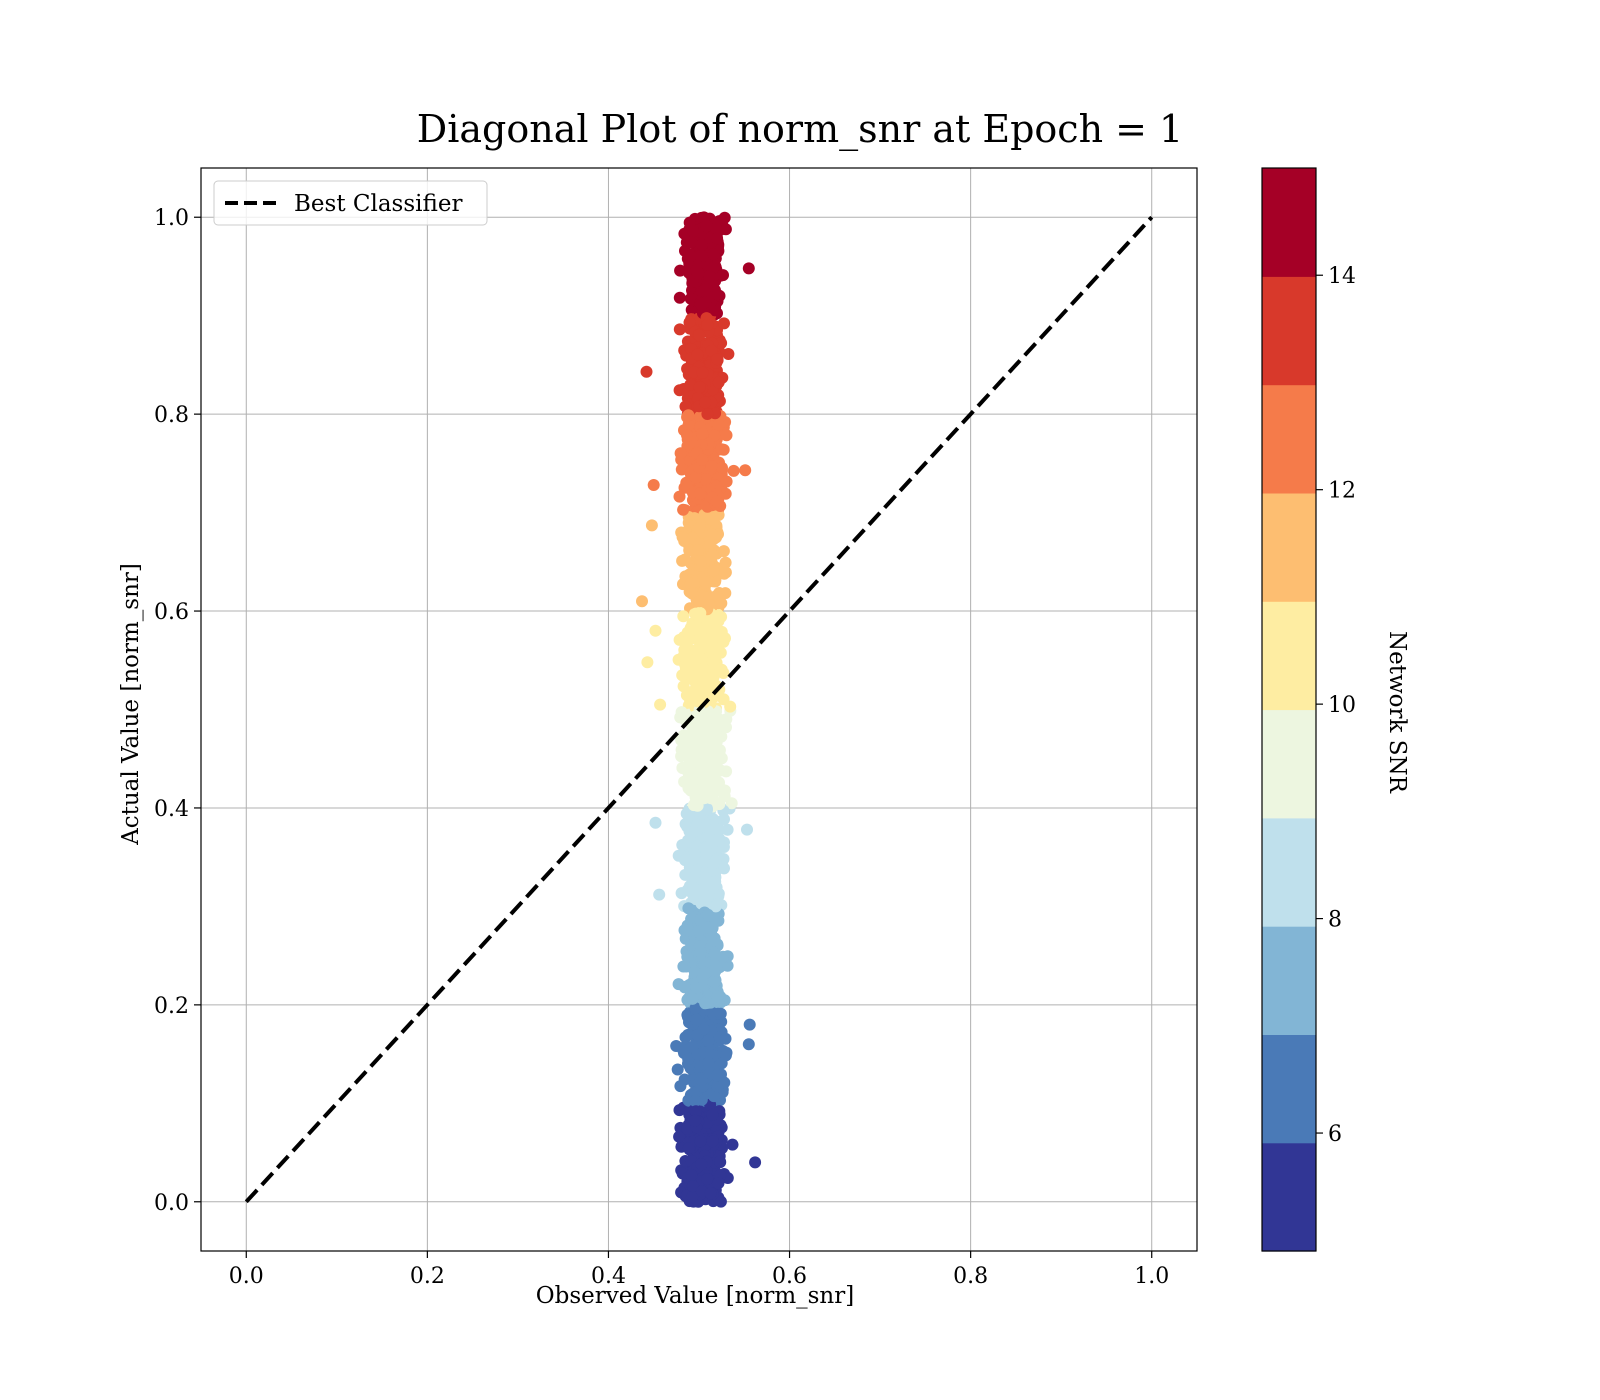  What do you see at coordinates (1342, 276) in the screenshot?
I see `colorbar-tick-label: 14` at bounding box center [1342, 276].